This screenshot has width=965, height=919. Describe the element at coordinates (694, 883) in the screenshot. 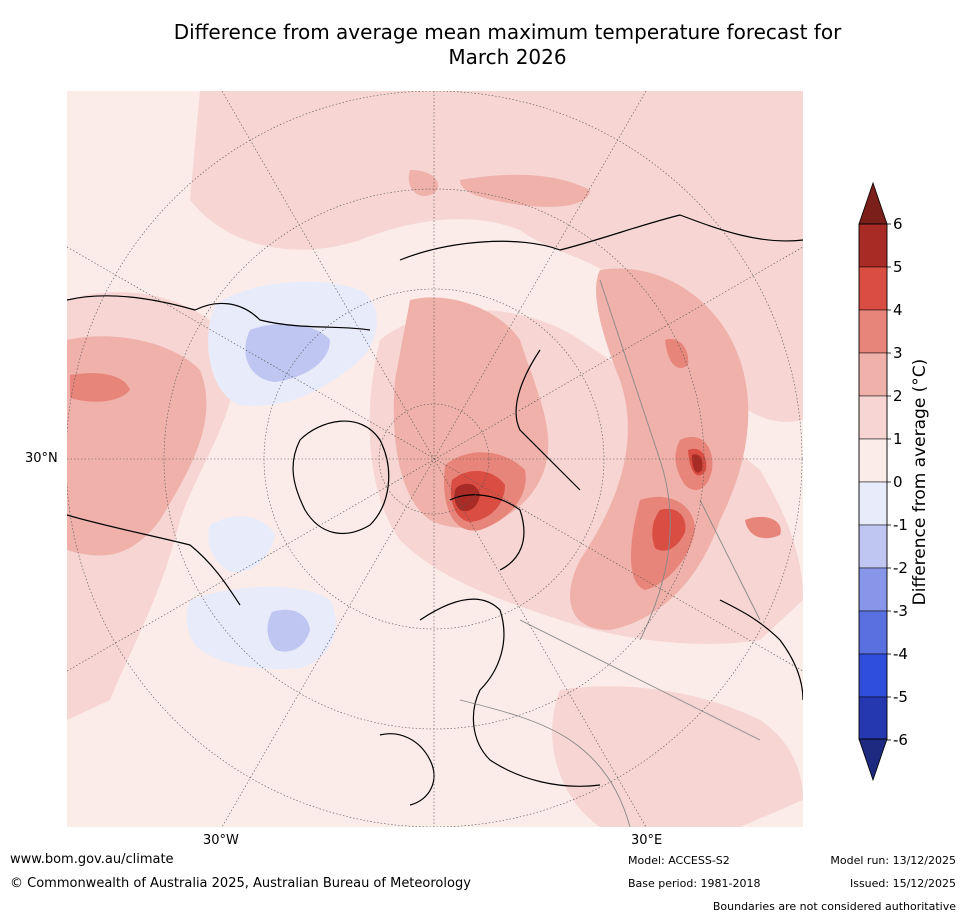

I see `base-period-text: Base period: 1981-2018` at that location.